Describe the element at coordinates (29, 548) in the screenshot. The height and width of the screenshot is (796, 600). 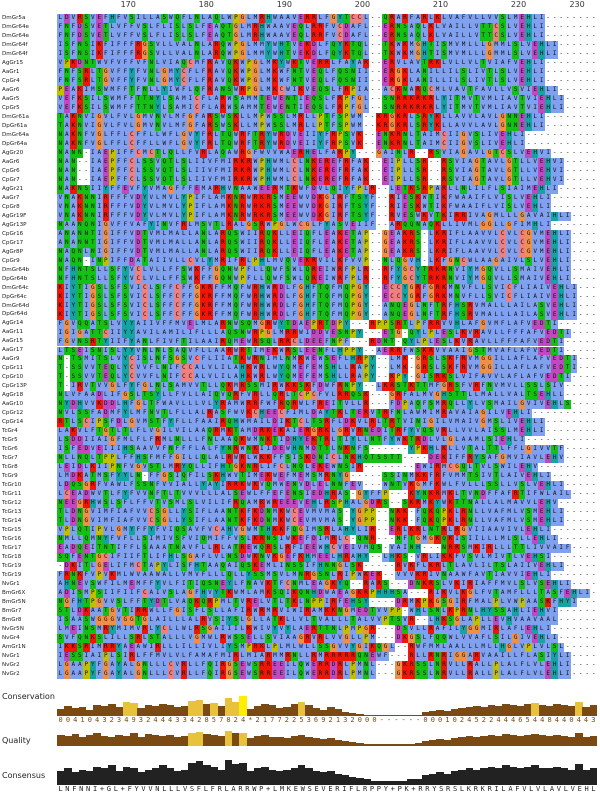
I see `sequence-name: TcGr17` at that location.